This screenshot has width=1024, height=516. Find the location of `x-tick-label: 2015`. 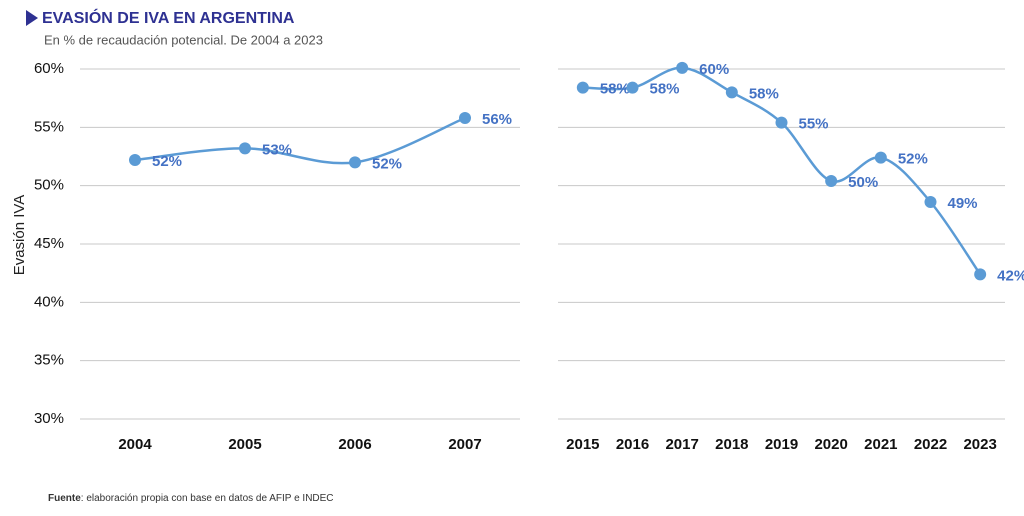

x-tick-label: 2015 is located at coordinates (582, 444).